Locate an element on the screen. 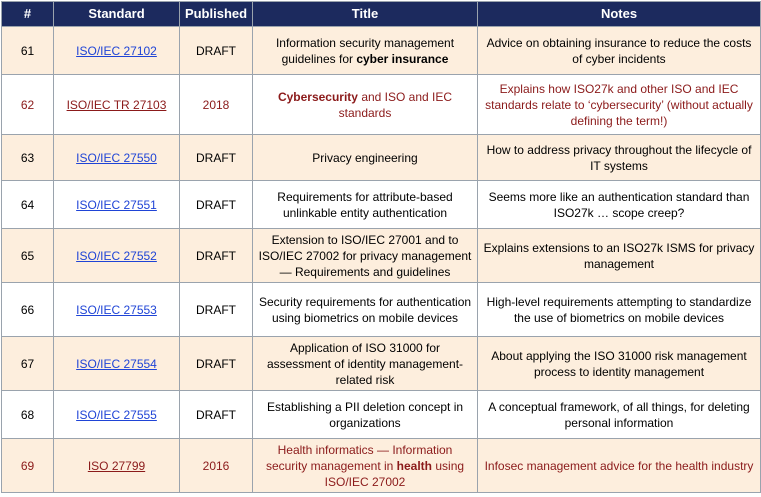  standard-link: ISO/IEC 27553 is located at coordinates (116, 309).